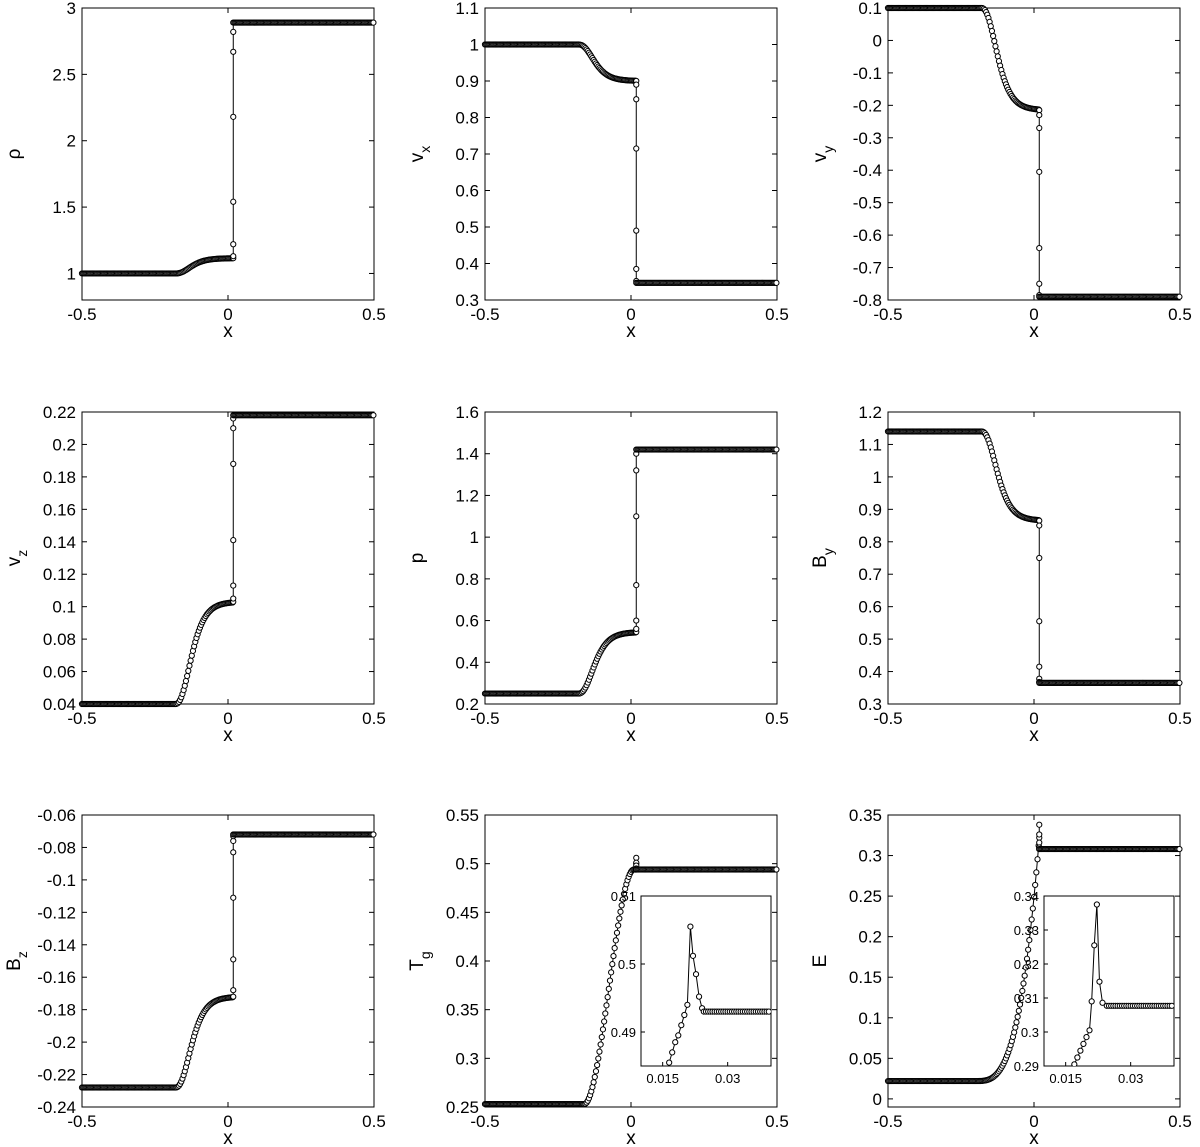  What do you see at coordinates (59, 672) in the screenshot?
I see `y-tick-label: 0.06` at bounding box center [59, 672].